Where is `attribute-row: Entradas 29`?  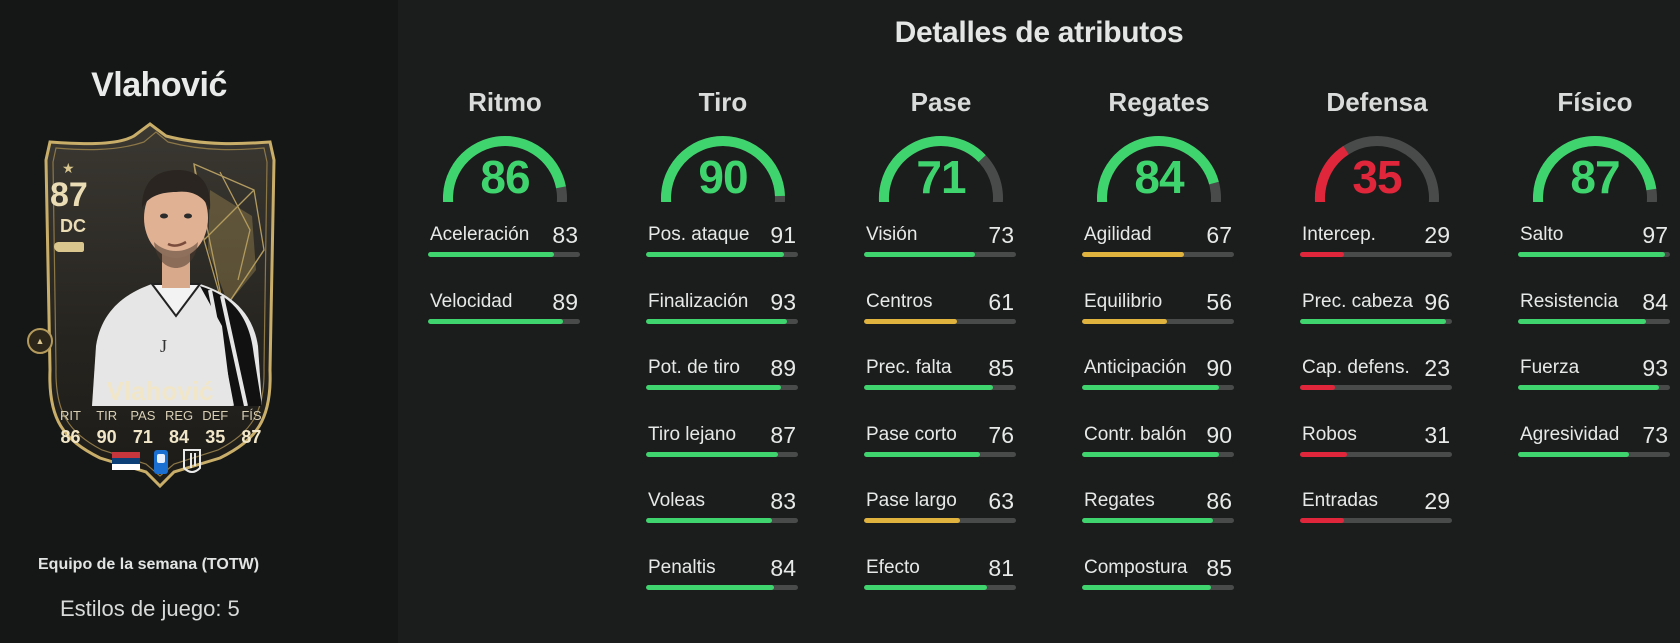 attribute-row: Entradas 29 is located at coordinates (1377, 521).